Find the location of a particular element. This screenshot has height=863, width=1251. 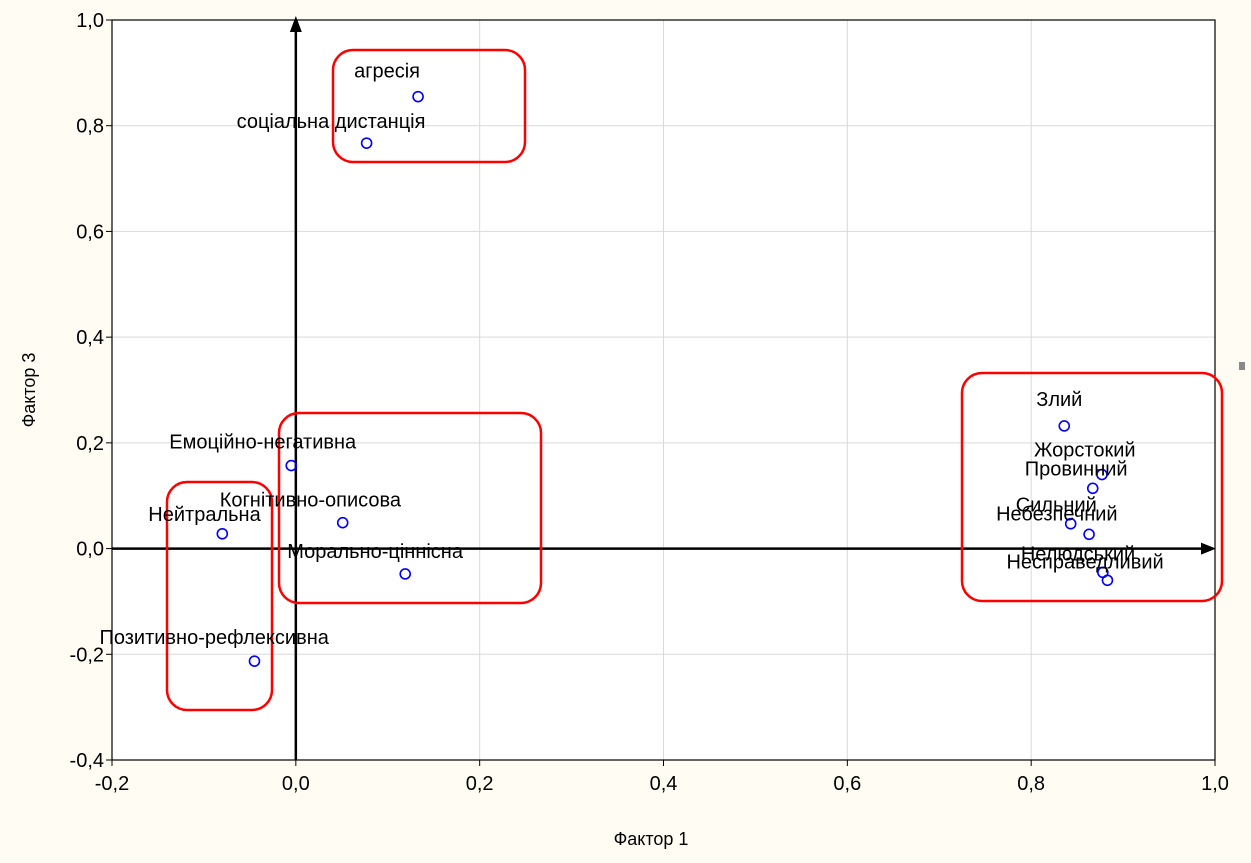

point-label: Небезпечний is located at coordinates (1057, 514).